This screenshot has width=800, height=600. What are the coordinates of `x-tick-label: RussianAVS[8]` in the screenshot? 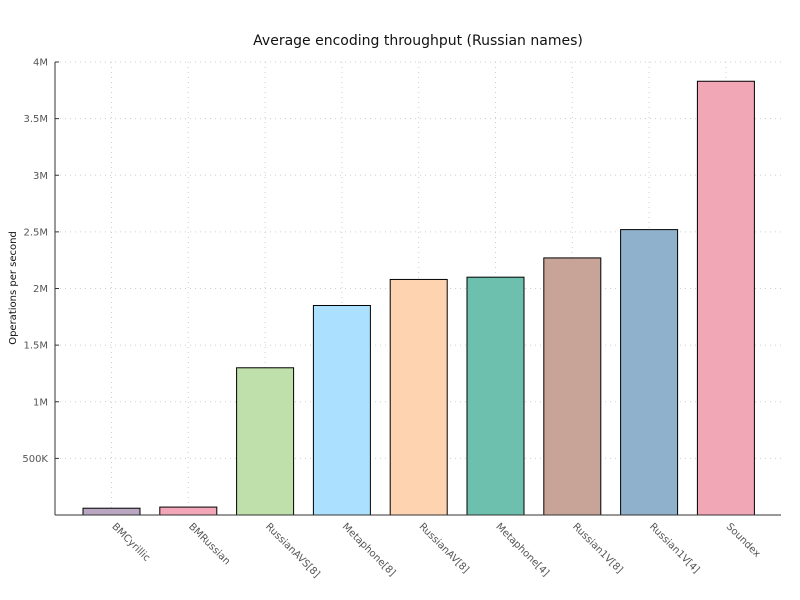 It's located at (292, 550).